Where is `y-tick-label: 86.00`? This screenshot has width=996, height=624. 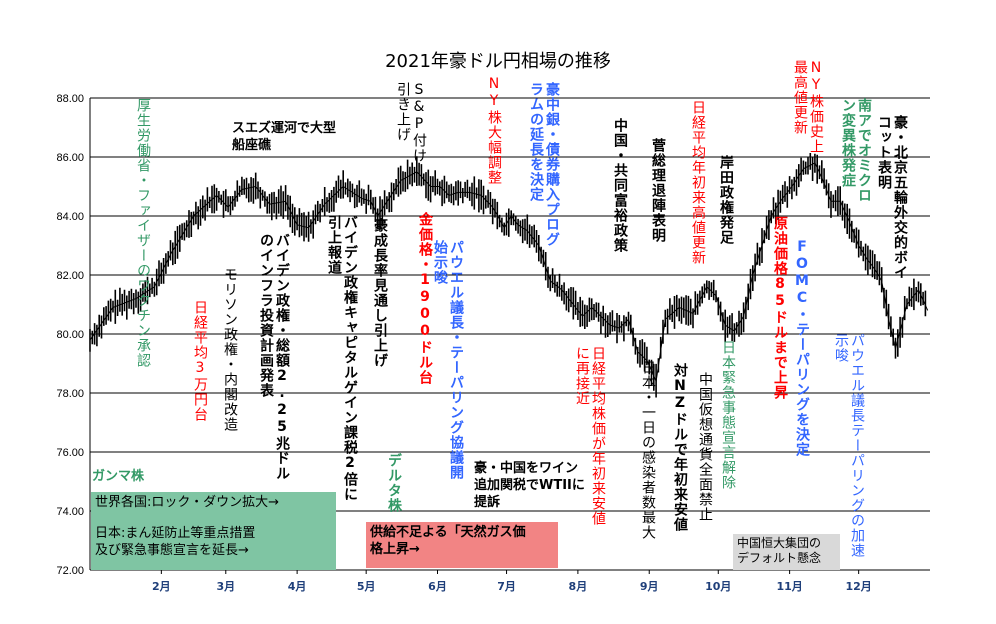 y-tick-label: 86.00 is located at coordinates (70, 158).